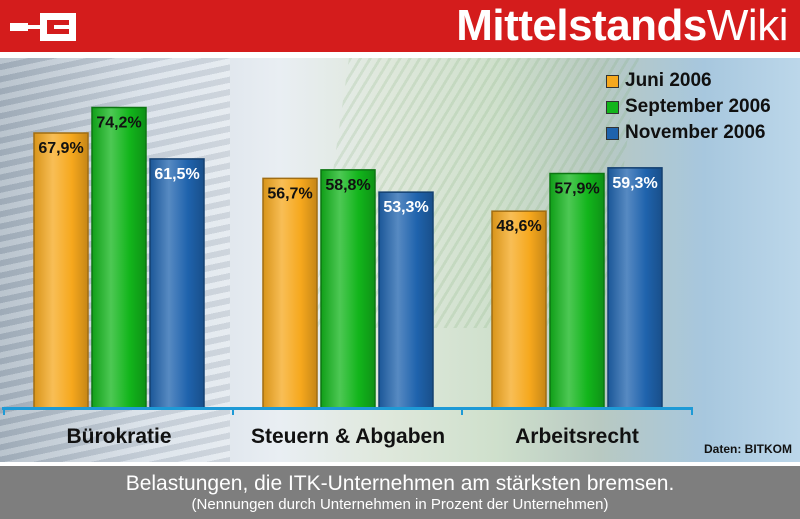 The height and width of the screenshot is (519, 800). I want to click on legend-item-1: September 2006, so click(703, 107).